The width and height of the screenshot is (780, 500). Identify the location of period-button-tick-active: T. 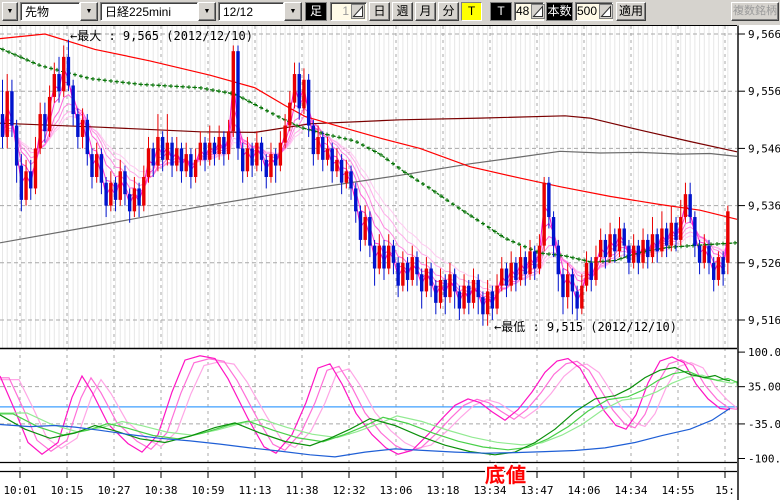
(471, 11).